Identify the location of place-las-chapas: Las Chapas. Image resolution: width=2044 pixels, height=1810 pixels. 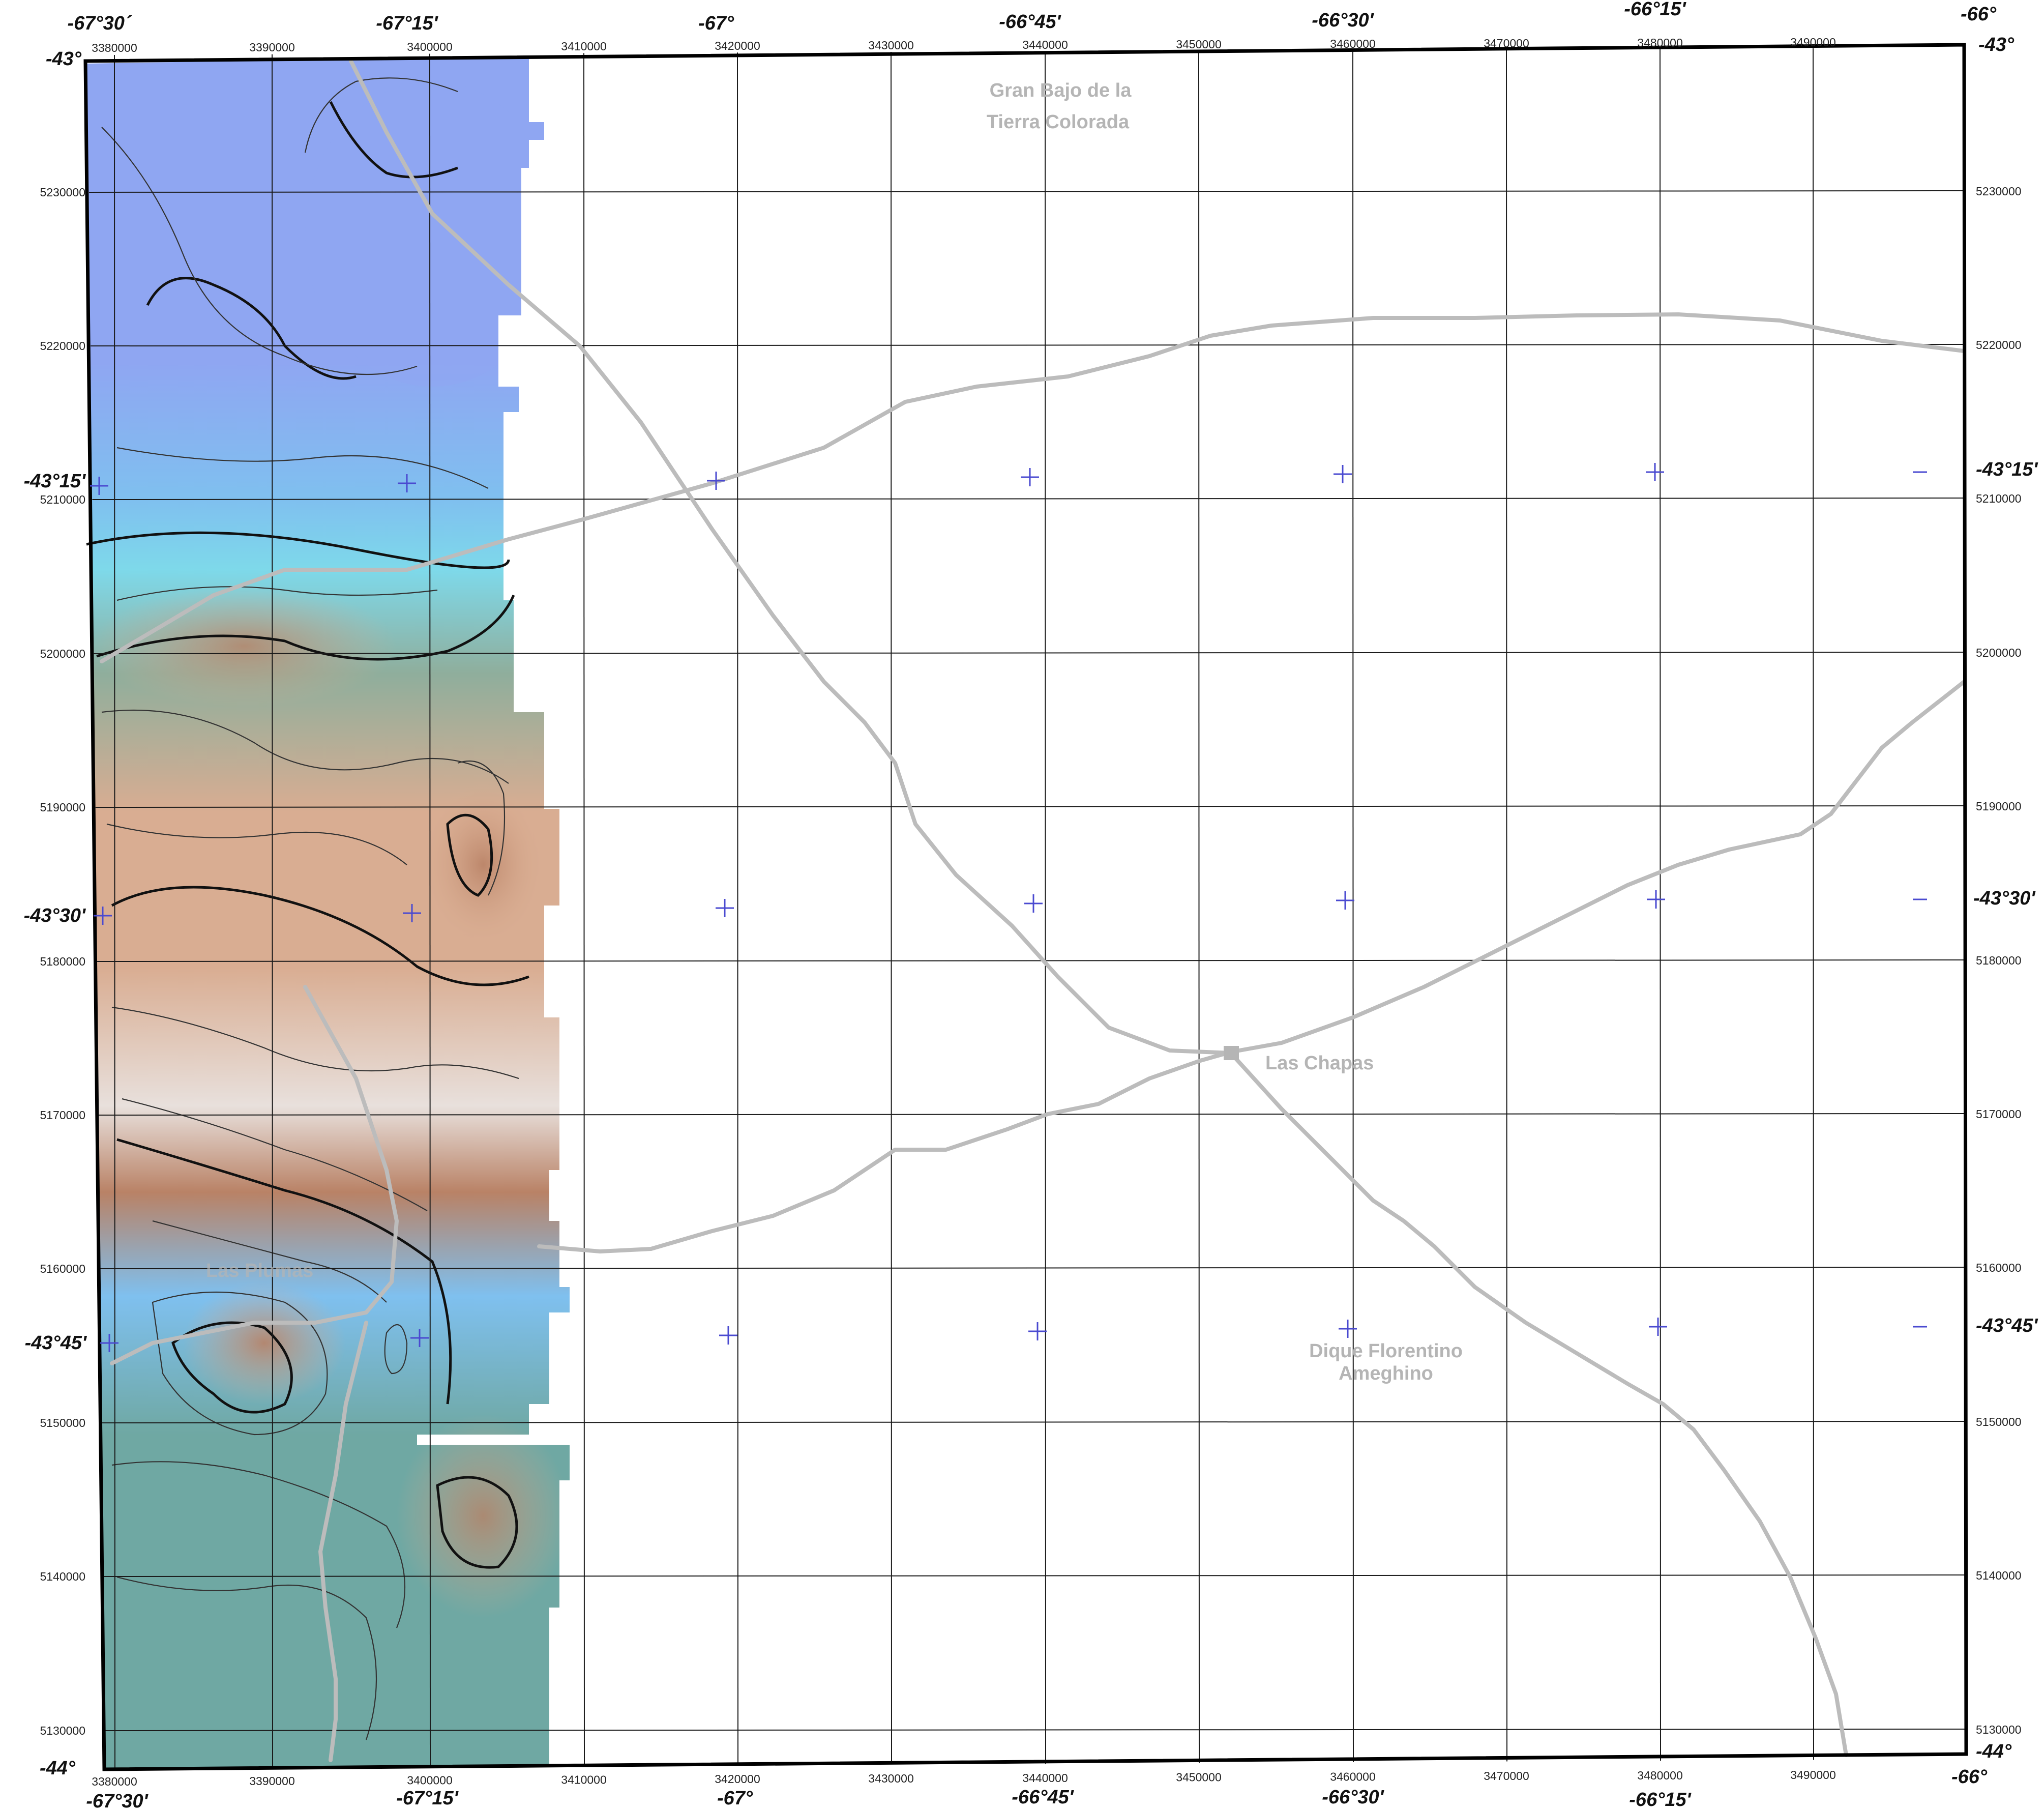
(1320, 1063).